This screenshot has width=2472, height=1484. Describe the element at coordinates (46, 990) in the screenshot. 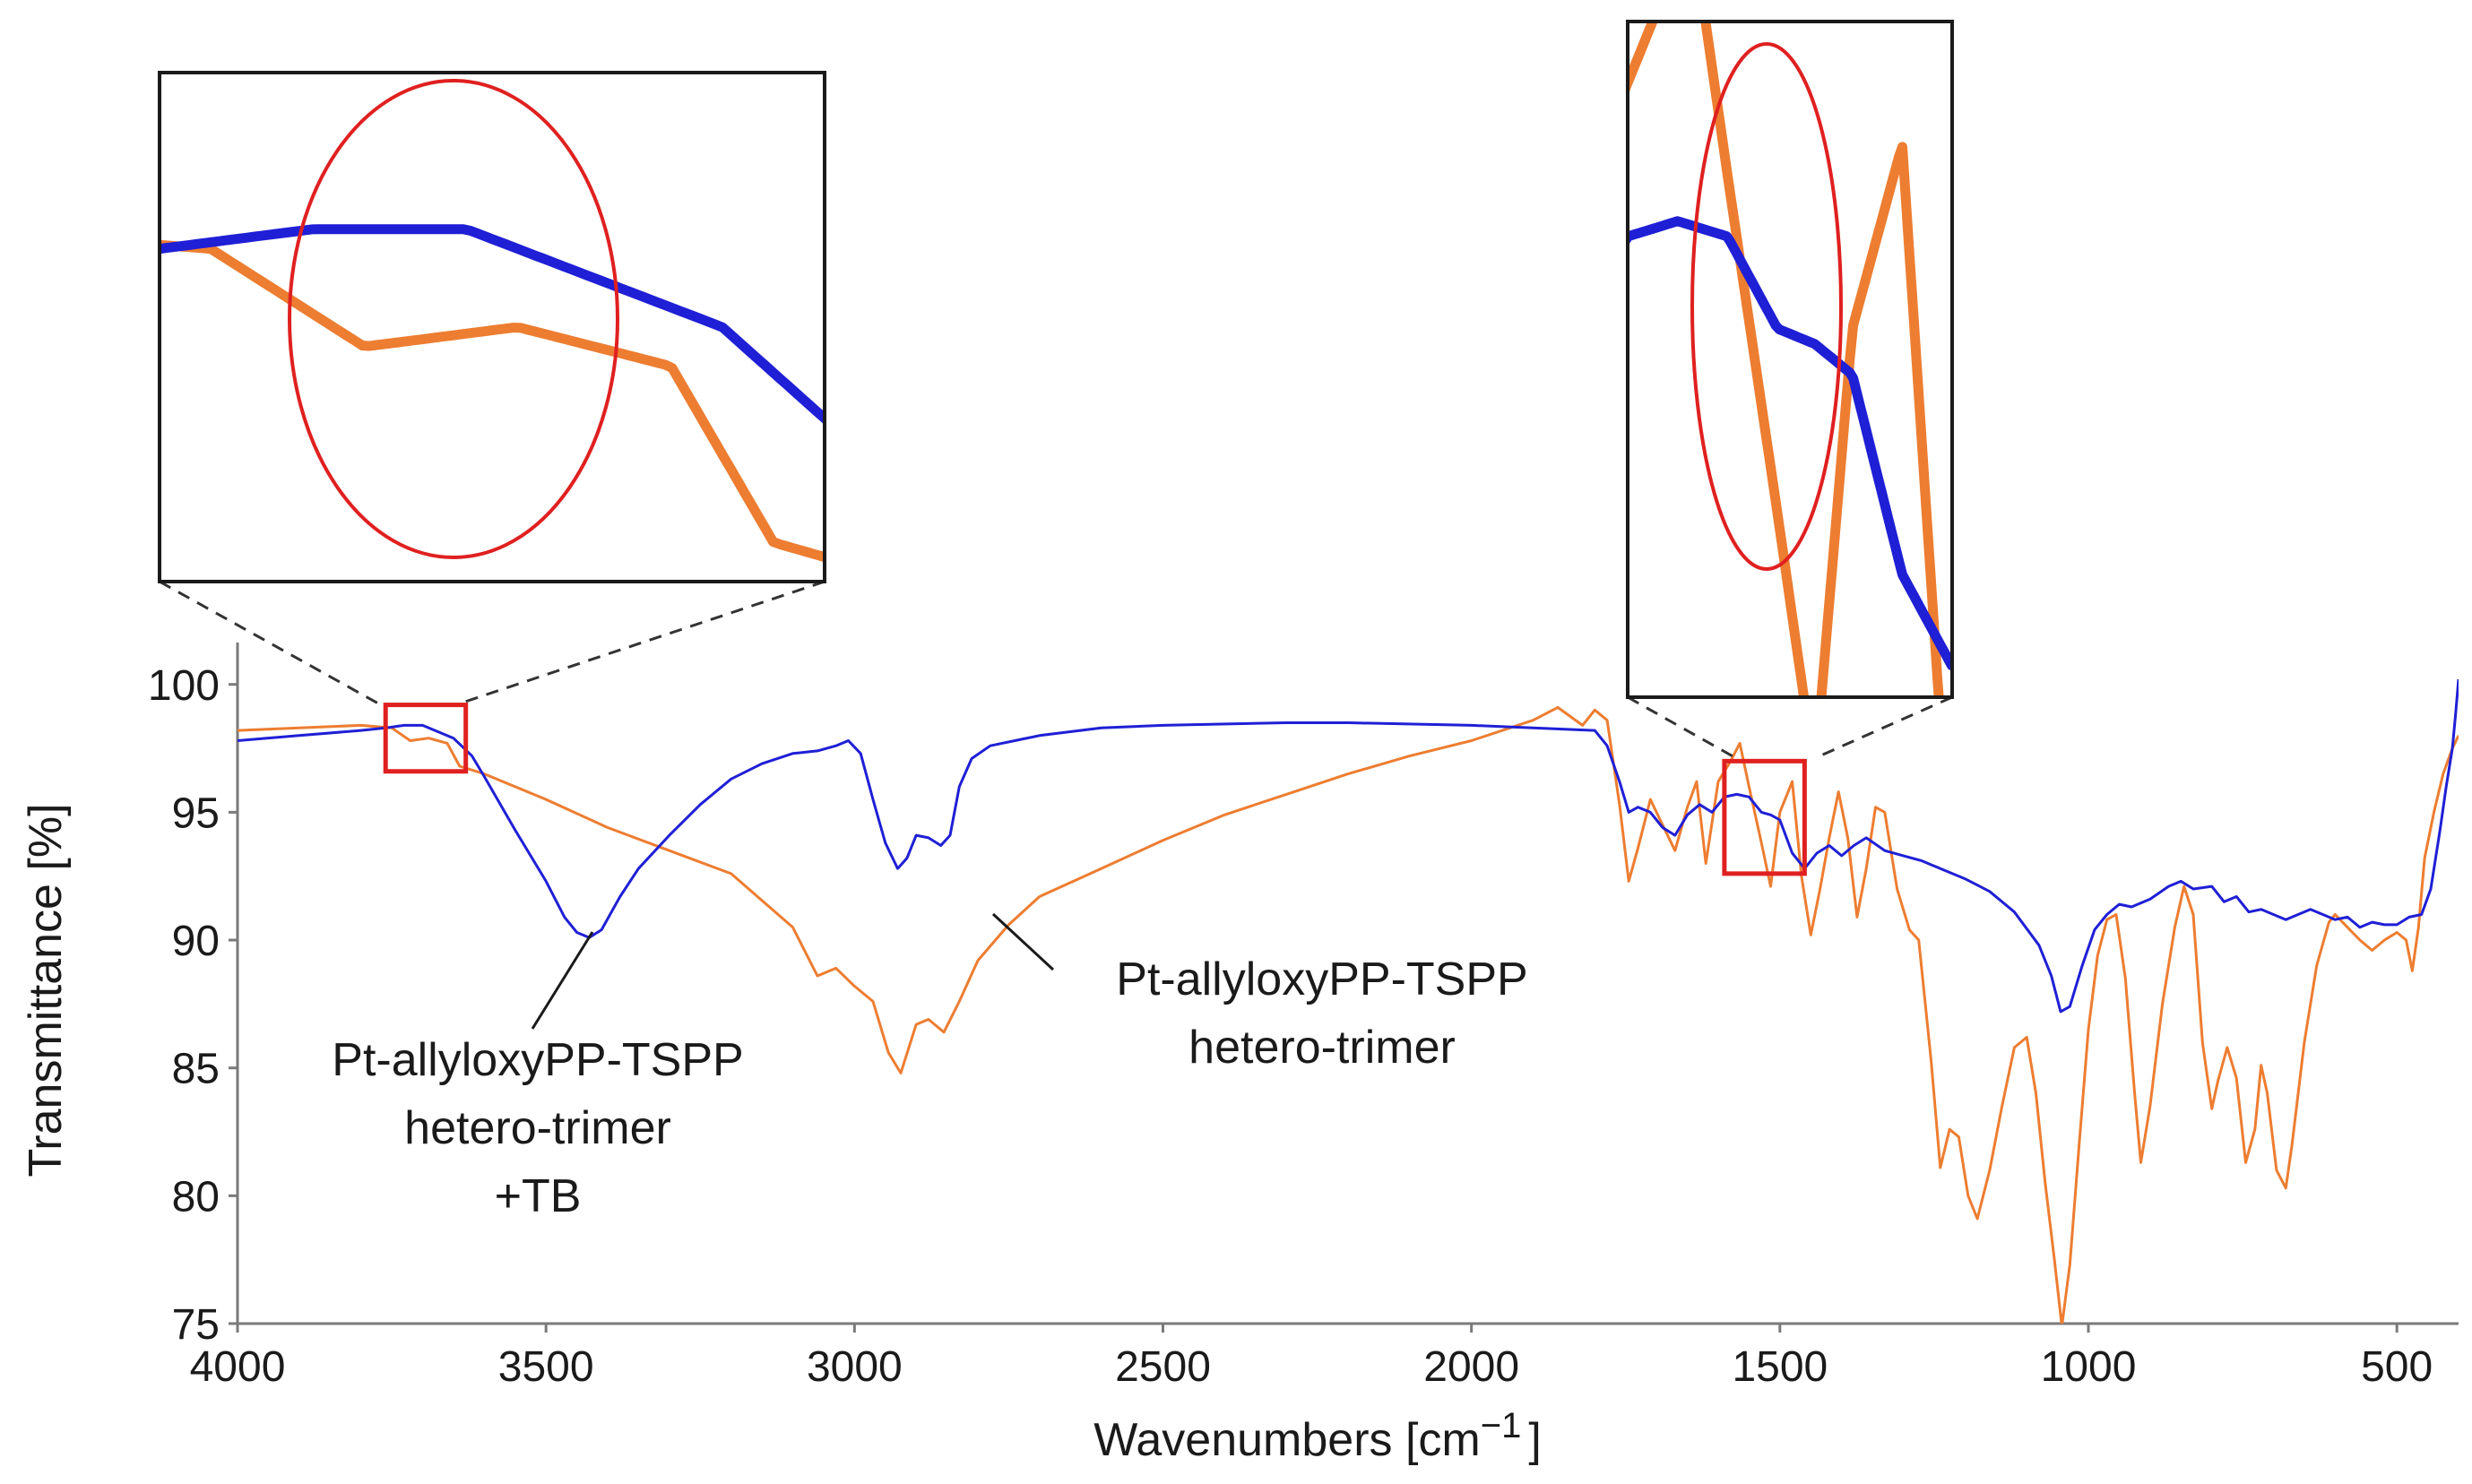

I see `y-axis-title: Transmittance [%]` at that location.